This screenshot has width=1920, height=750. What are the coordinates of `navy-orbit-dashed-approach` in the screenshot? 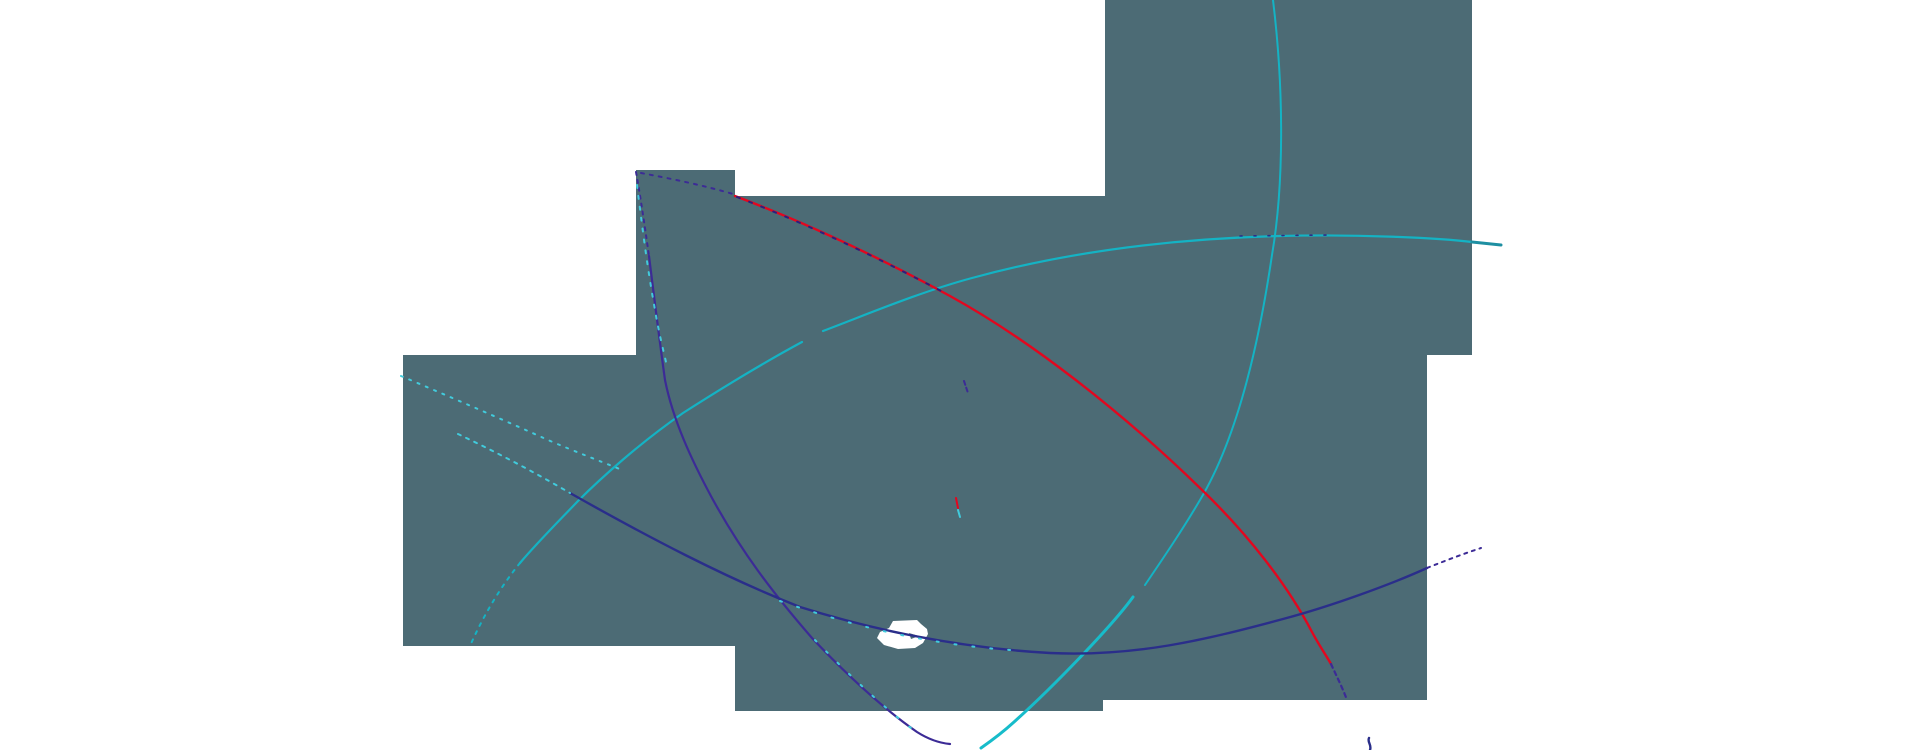 It's located at (514, 463).